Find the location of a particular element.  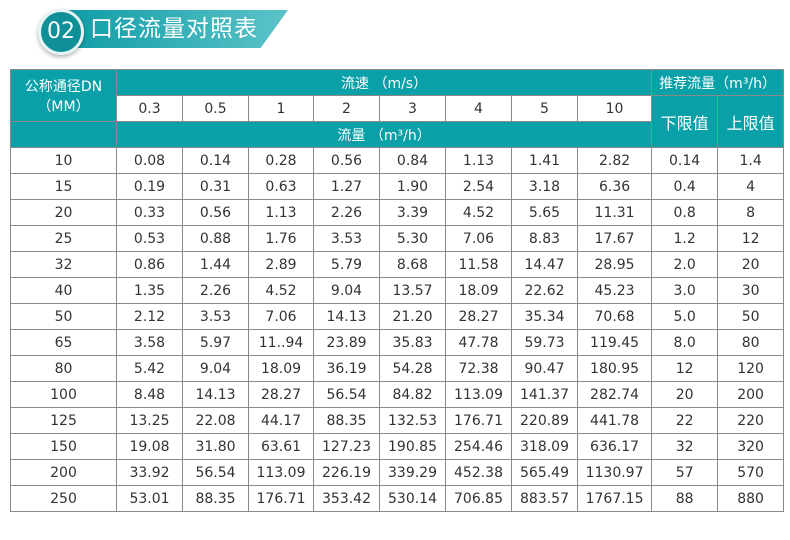

upper-limit-cell: 30 is located at coordinates (751, 290).